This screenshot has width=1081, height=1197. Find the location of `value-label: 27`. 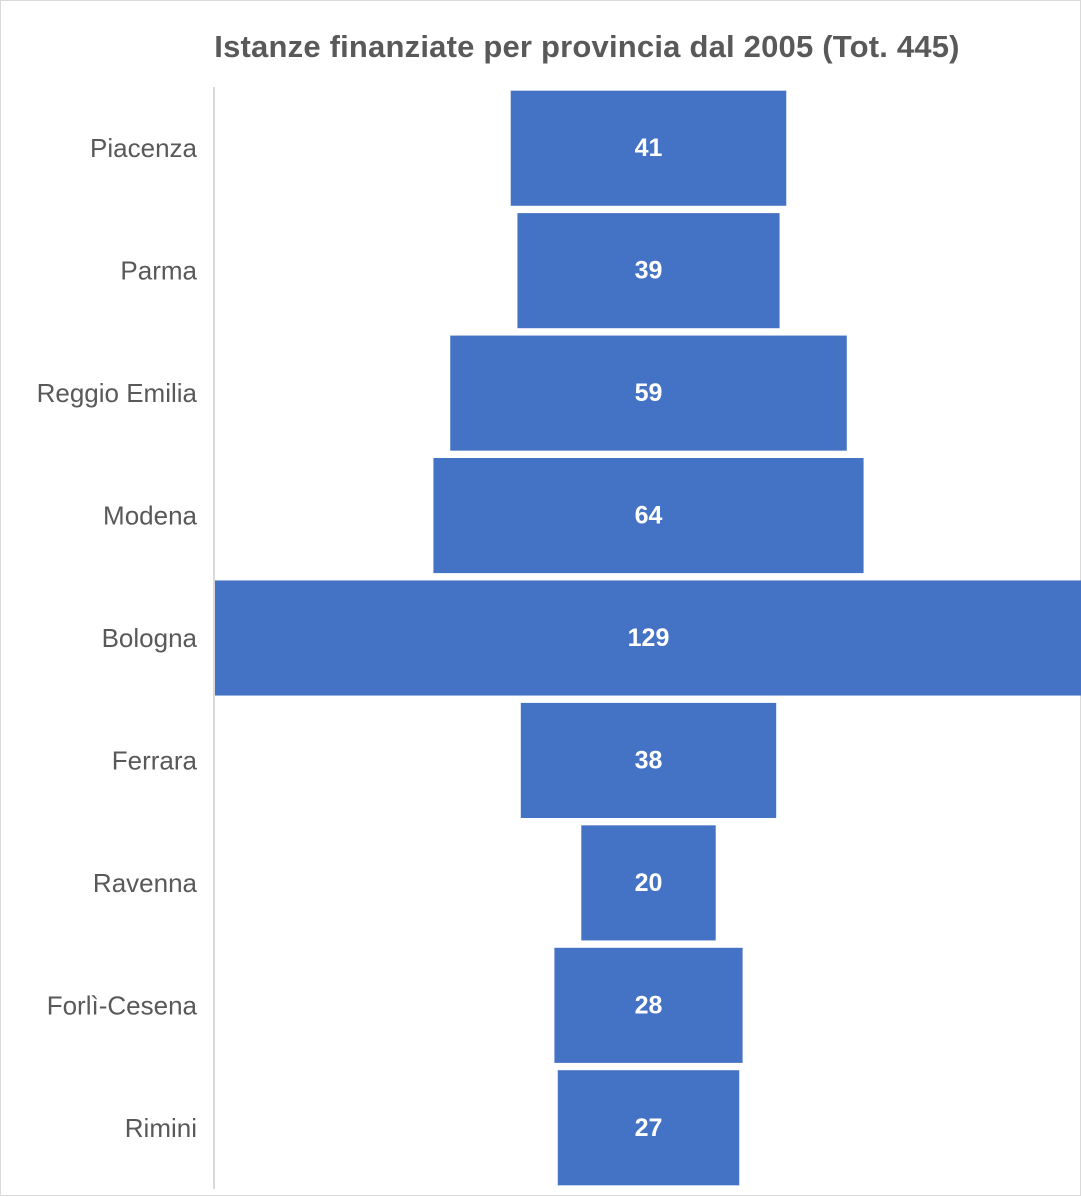

value-label: 27 is located at coordinates (649, 1128).